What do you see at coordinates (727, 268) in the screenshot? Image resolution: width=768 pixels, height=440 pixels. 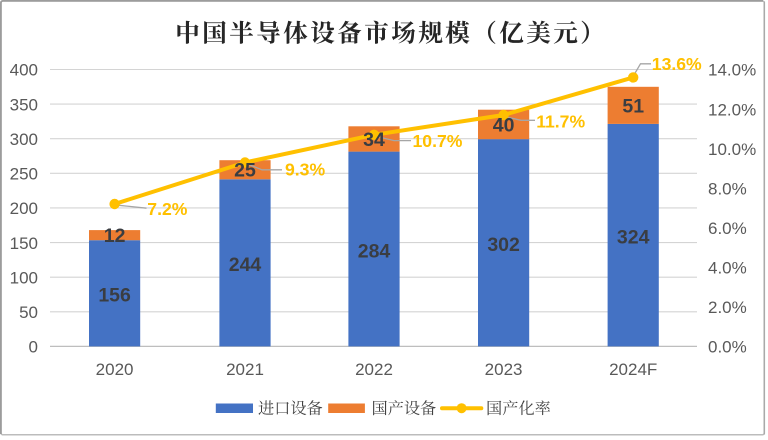 I see `svg-text: 4.0%` at bounding box center [727, 268].